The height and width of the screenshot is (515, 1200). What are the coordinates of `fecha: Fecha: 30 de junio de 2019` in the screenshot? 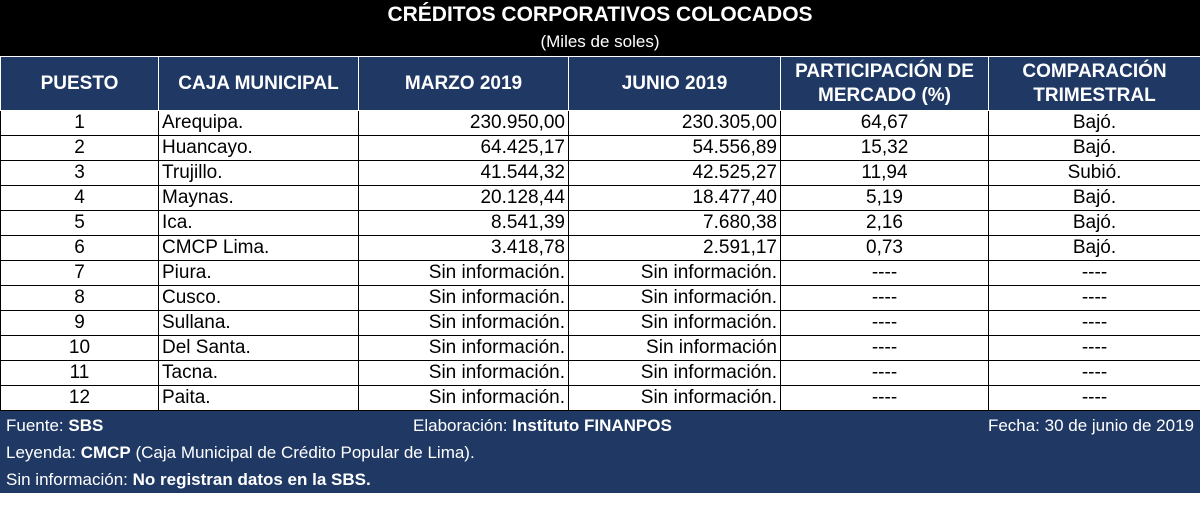 It's located at (1090, 425).